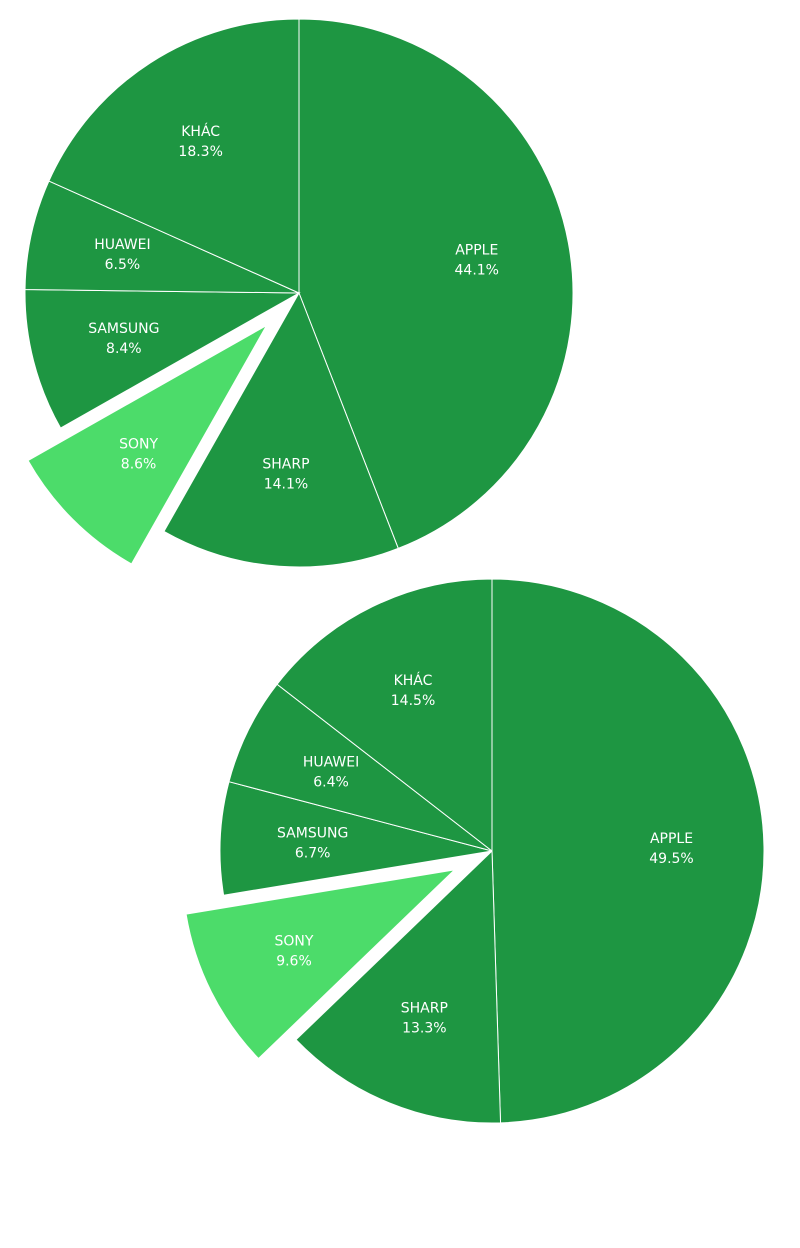 The width and height of the screenshot is (800, 1248). I want to click on slice-value-sony: 8.6%, so click(139, 464).